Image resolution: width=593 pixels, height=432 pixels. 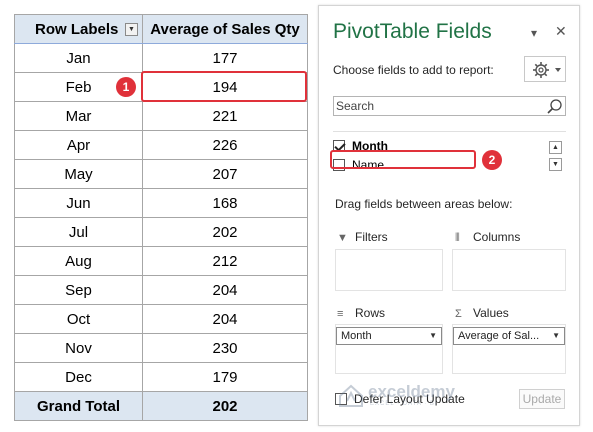 I want to click on columns-label: Columns, so click(x=497, y=237).